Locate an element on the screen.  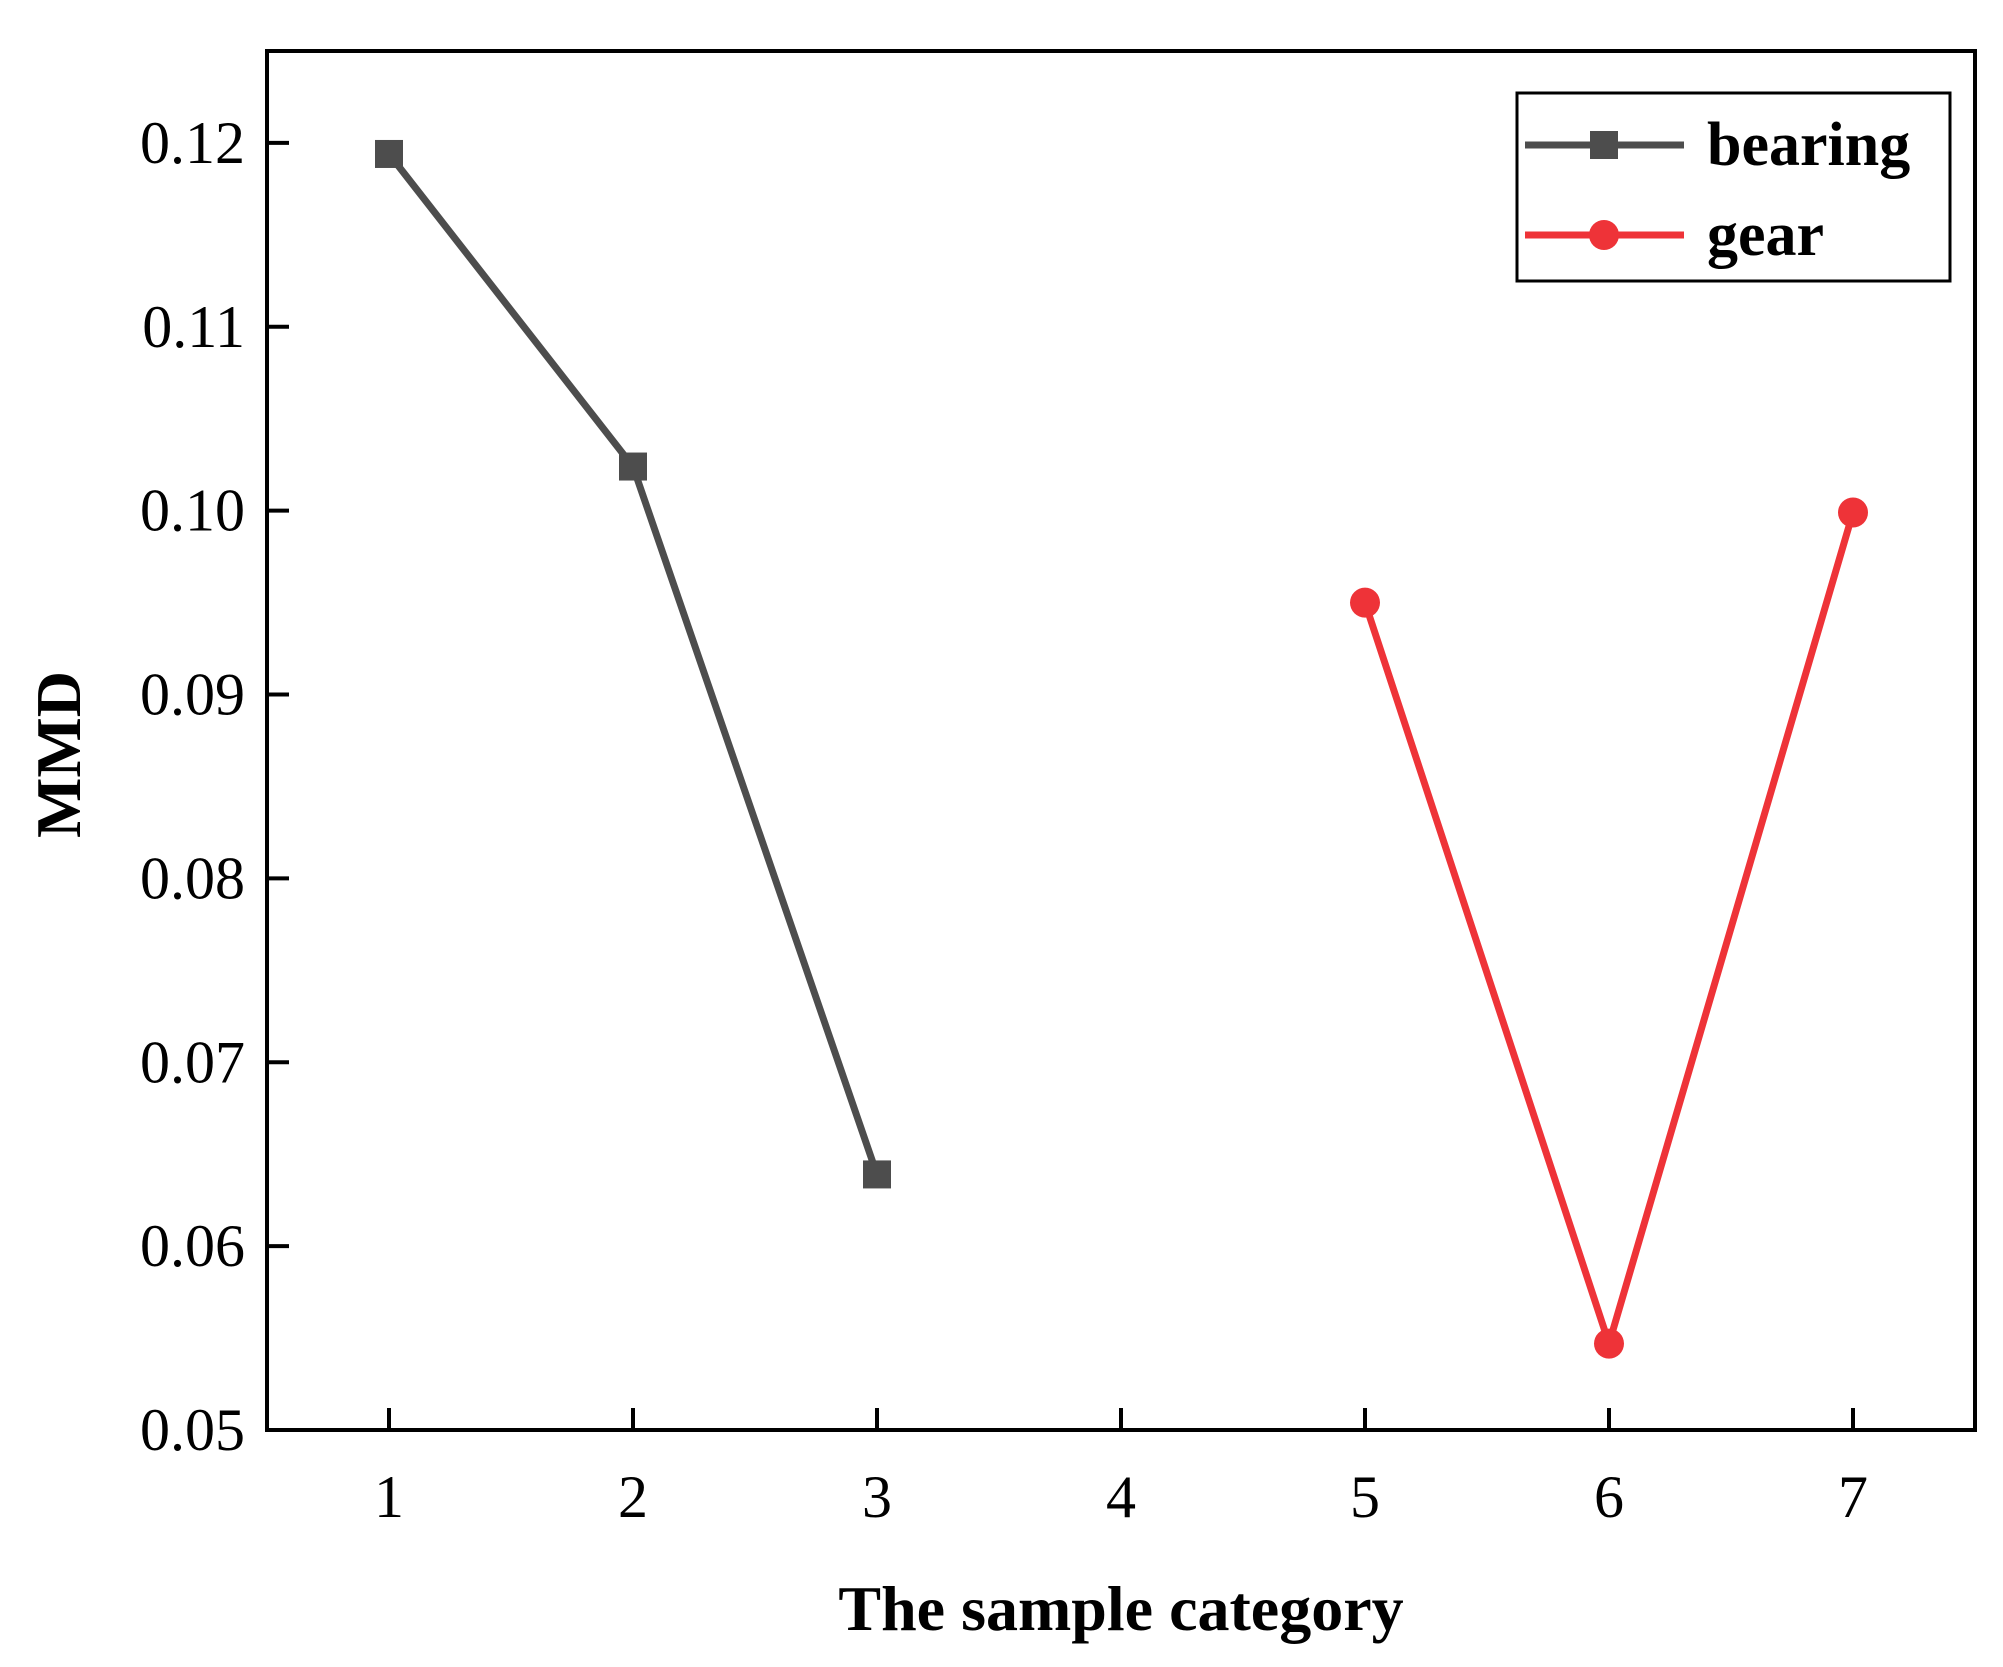
y-axis-title: MMD is located at coordinates (58, 754).